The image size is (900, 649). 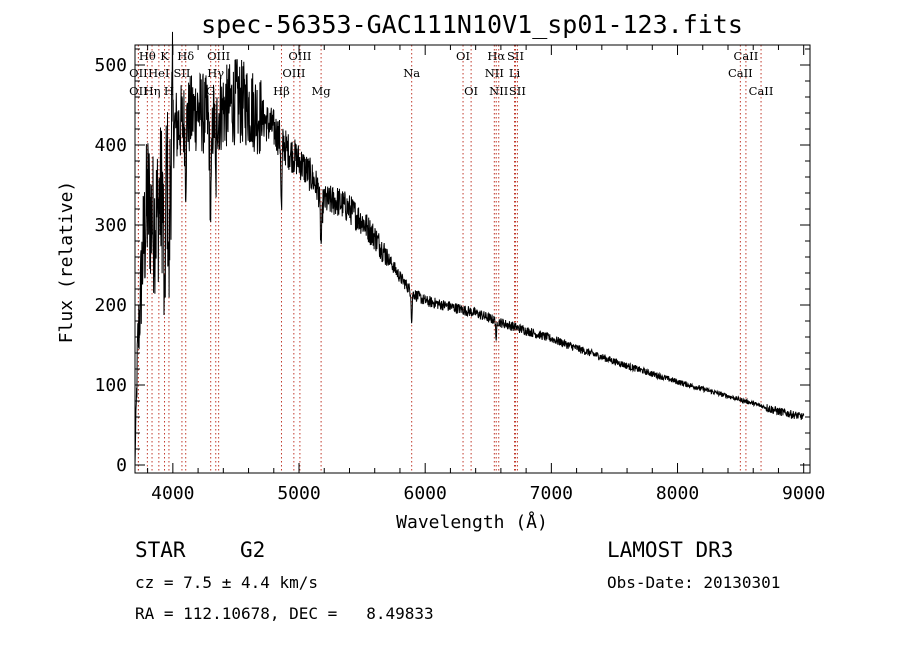 What do you see at coordinates (670, 550) in the screenshot?
I see `survey-label: LAMOST DR3` at bounding box center [670, 550].